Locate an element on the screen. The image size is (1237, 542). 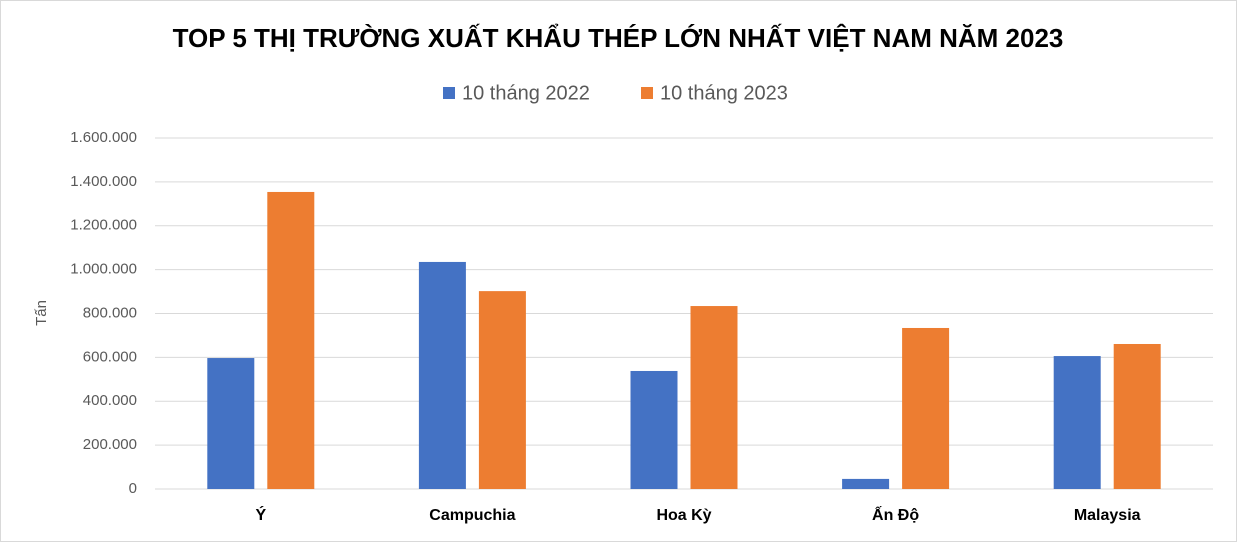
x-tick-label: Malaysia is located at coordinates (1107, 515).